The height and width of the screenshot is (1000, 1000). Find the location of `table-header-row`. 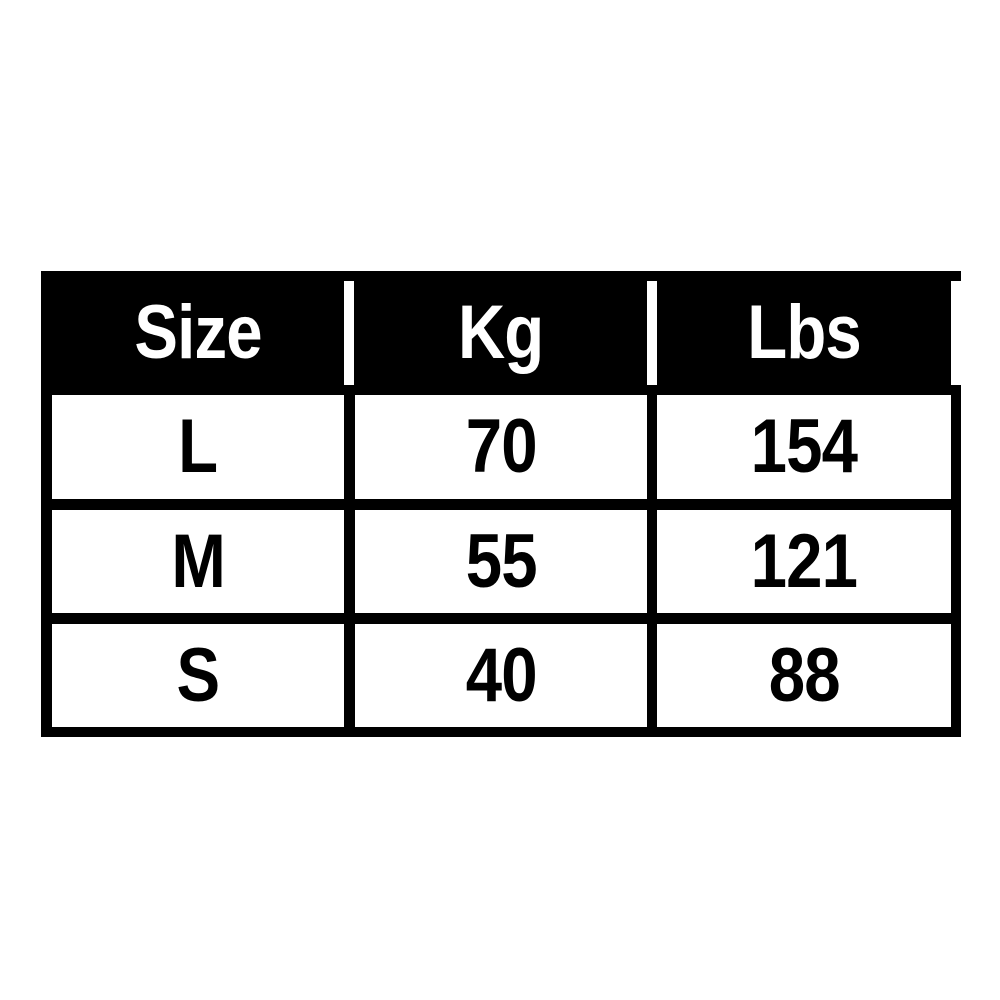

table-header-row is located at coordinates (496, 333).